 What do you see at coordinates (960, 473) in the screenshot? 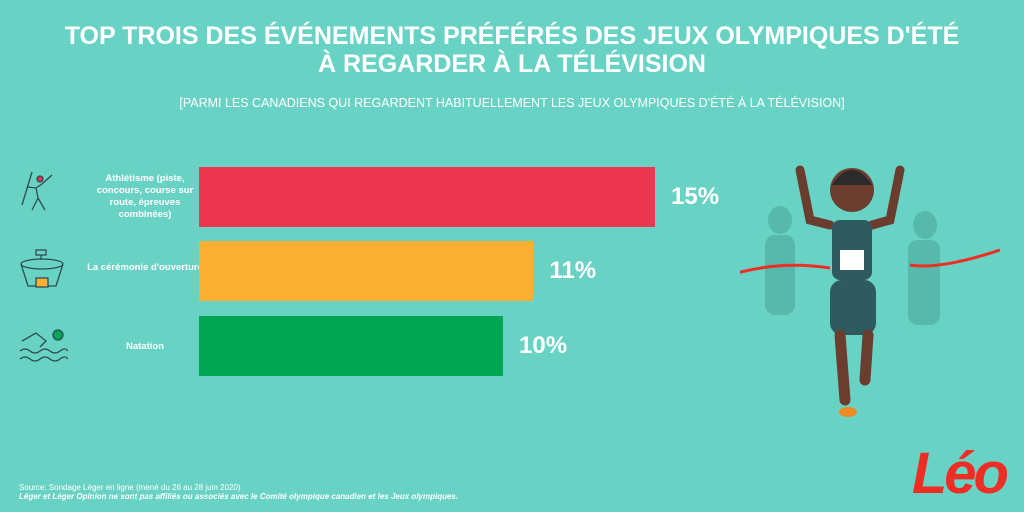
I see `leo-logo: Léo` at bounding box center [960, 473].